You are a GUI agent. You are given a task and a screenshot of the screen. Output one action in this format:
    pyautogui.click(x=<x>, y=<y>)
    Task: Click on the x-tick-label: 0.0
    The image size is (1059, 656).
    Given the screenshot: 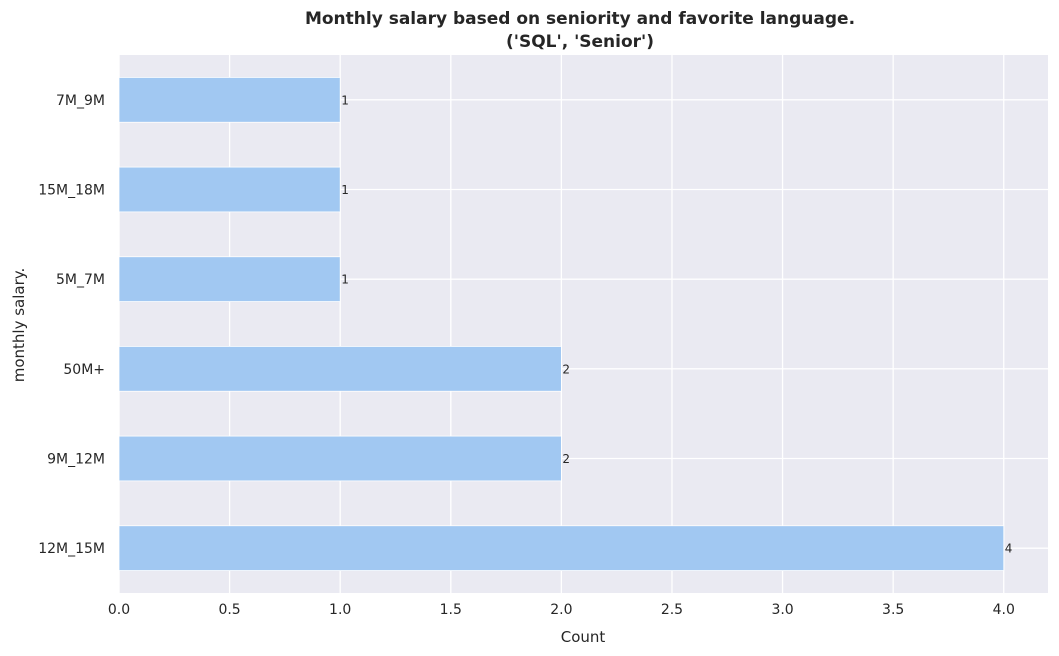 What is the action you would take?
    pyautogui.click(x=119, y=610)
    